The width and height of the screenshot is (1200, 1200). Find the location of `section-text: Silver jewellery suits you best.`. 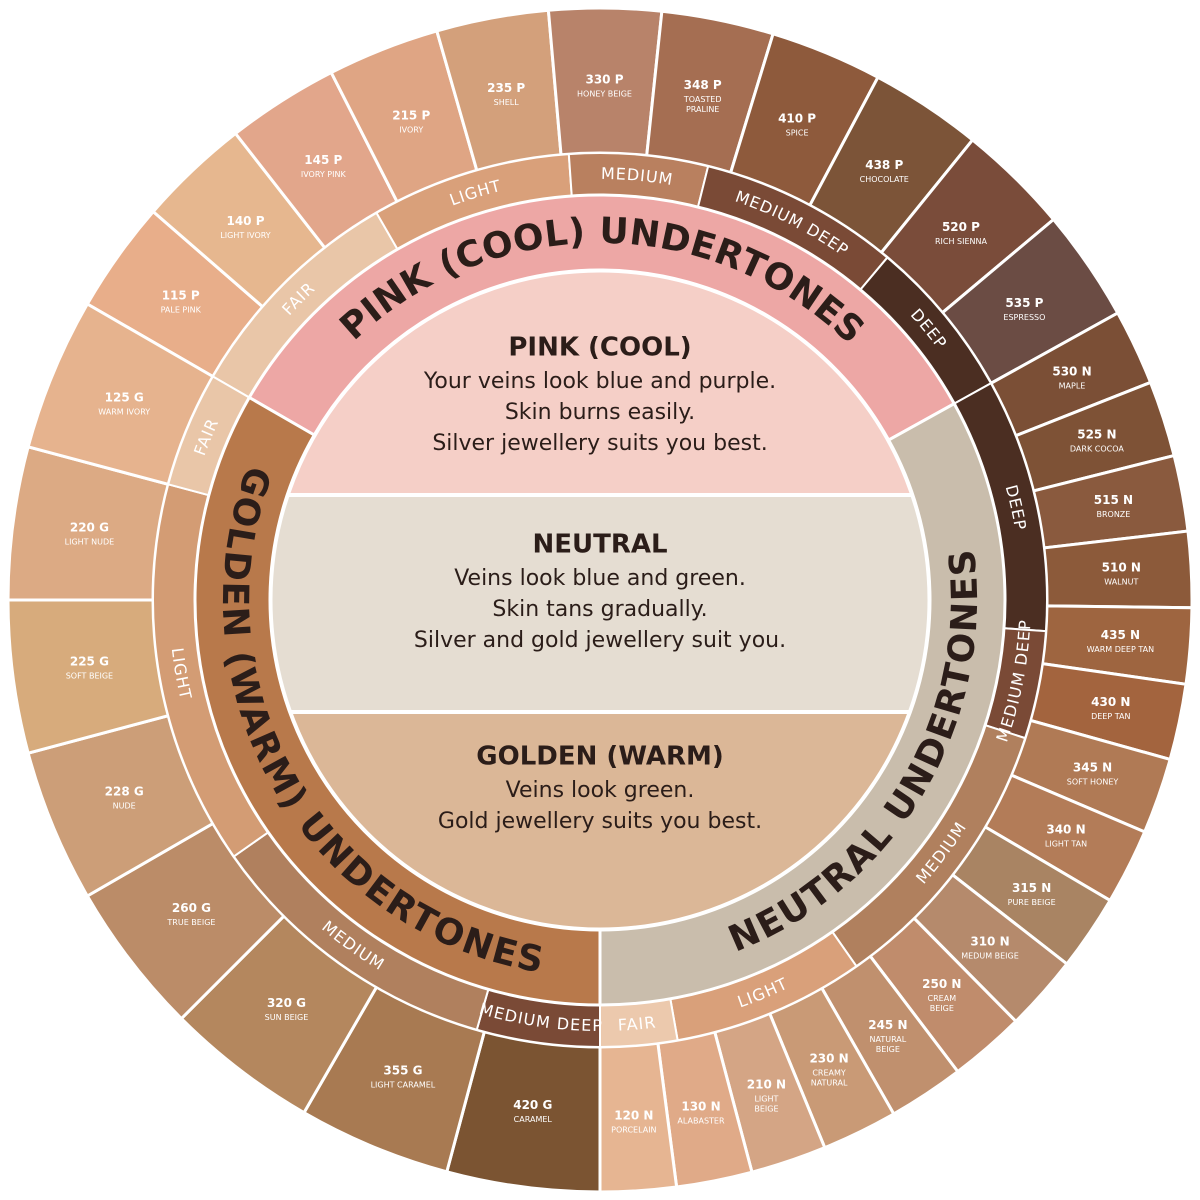

section-text: Silver jewellery suits you best. is located at coordinates (599, 443).